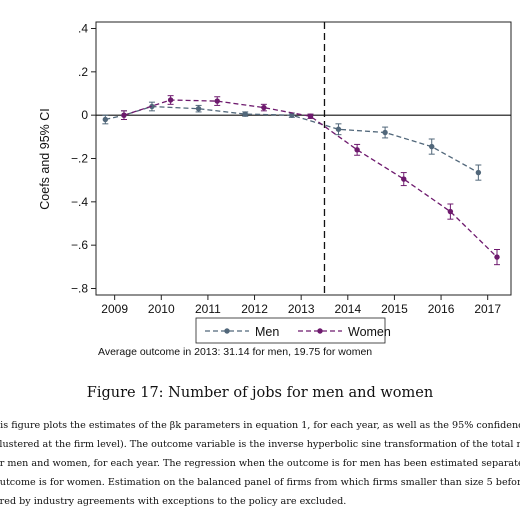 This screenshot has width=520, height=520. What do you see at coordinates (369, 332) in the screenshot?
I see `legend-label-women: Women` at bounding box center [369, 332].